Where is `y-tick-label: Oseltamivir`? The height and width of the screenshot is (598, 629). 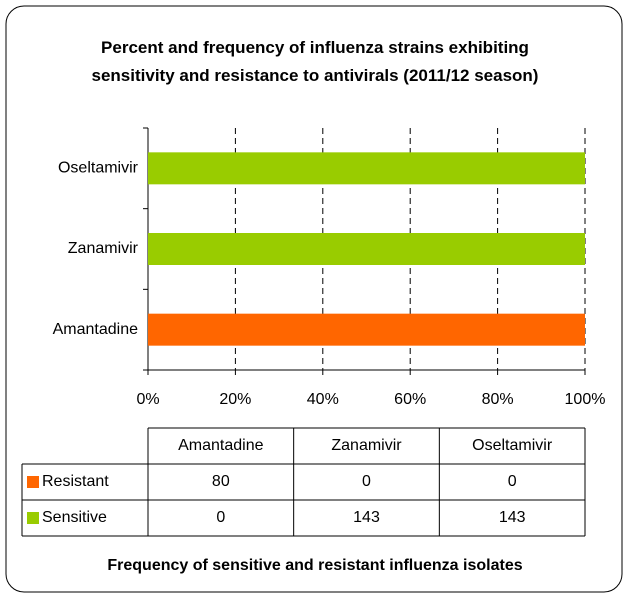
y-tick-label: Oseltamivir is located at coordinates (98, 168).